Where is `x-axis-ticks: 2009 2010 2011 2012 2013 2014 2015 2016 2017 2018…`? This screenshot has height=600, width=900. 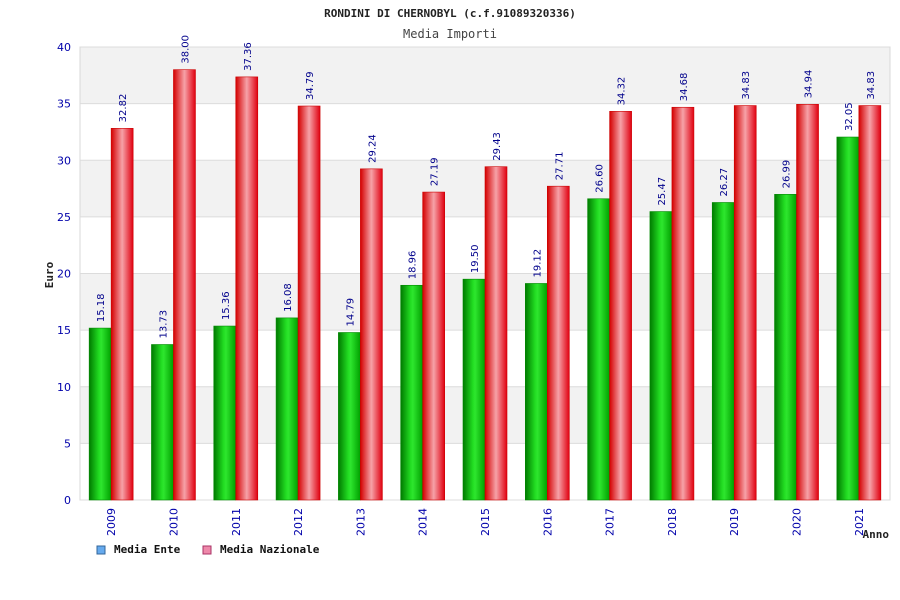 x-axis-ticks: 2009 2010 2011 2012 2013 2014 2015 2016 2017 2018… is located at coordinates (485, 522).